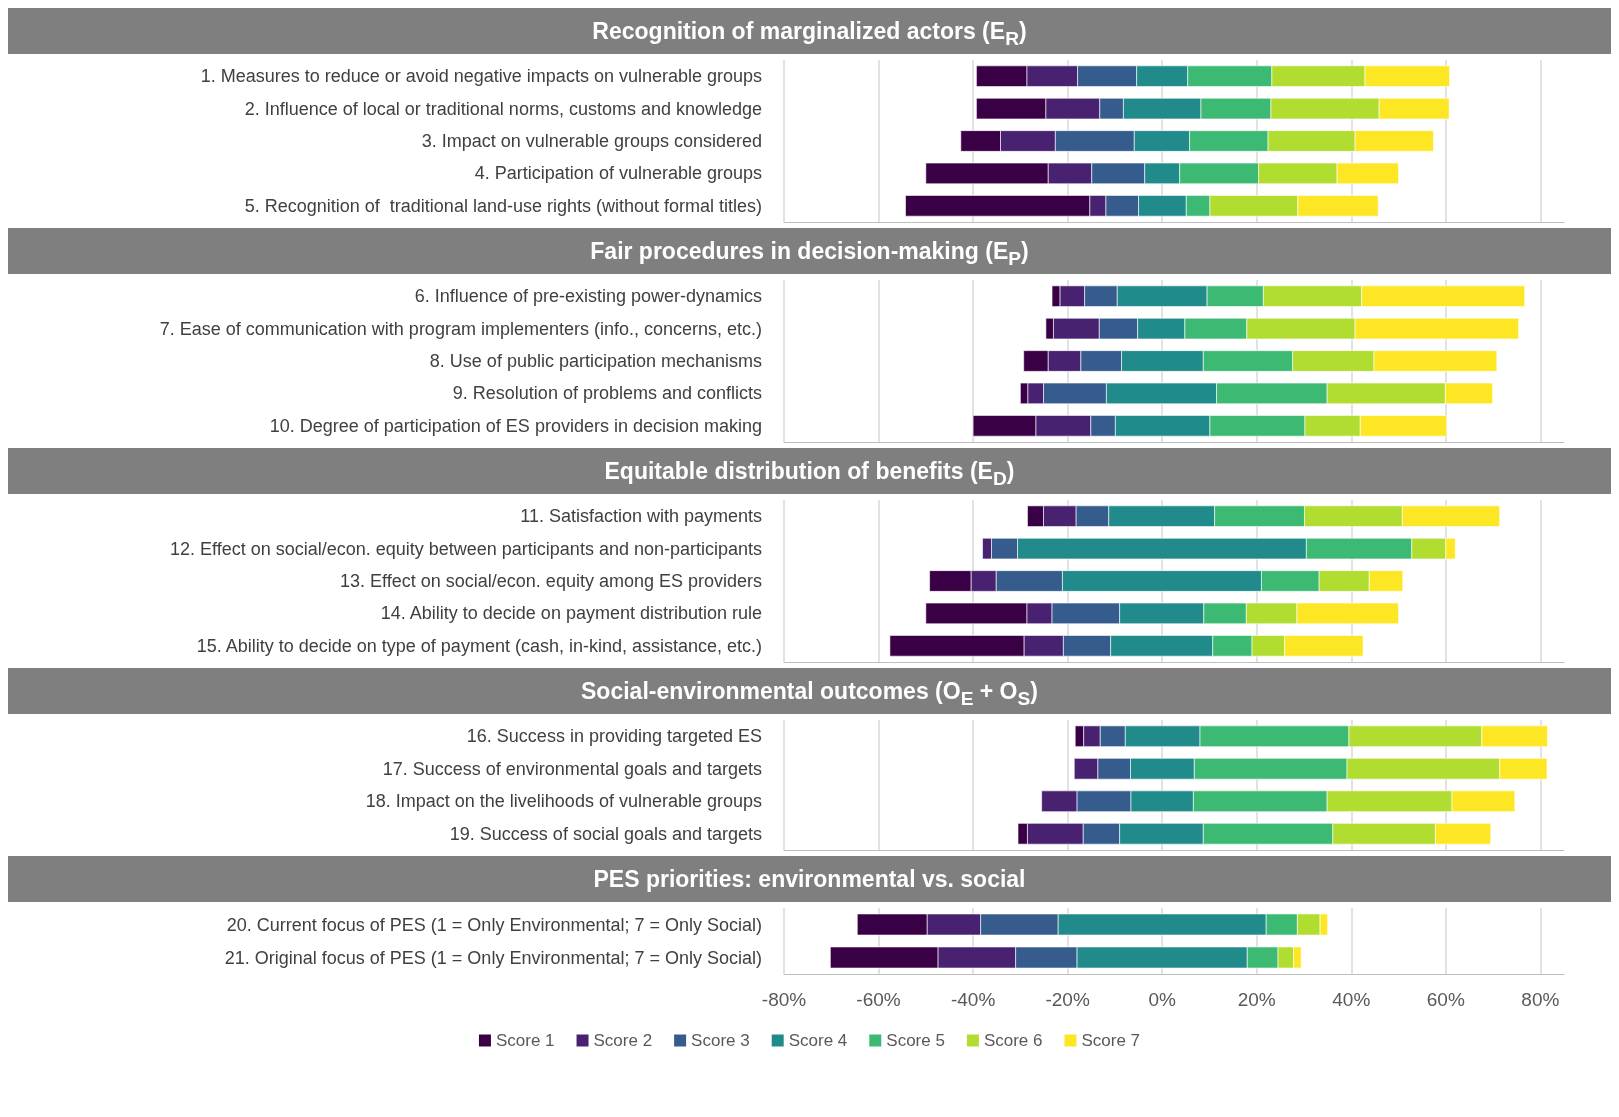  Describe the element at coordinates (551, 581) in the screenshot. I see `y-tick-label: 13. Effect on social/econ. equity among ES providers` at that location.